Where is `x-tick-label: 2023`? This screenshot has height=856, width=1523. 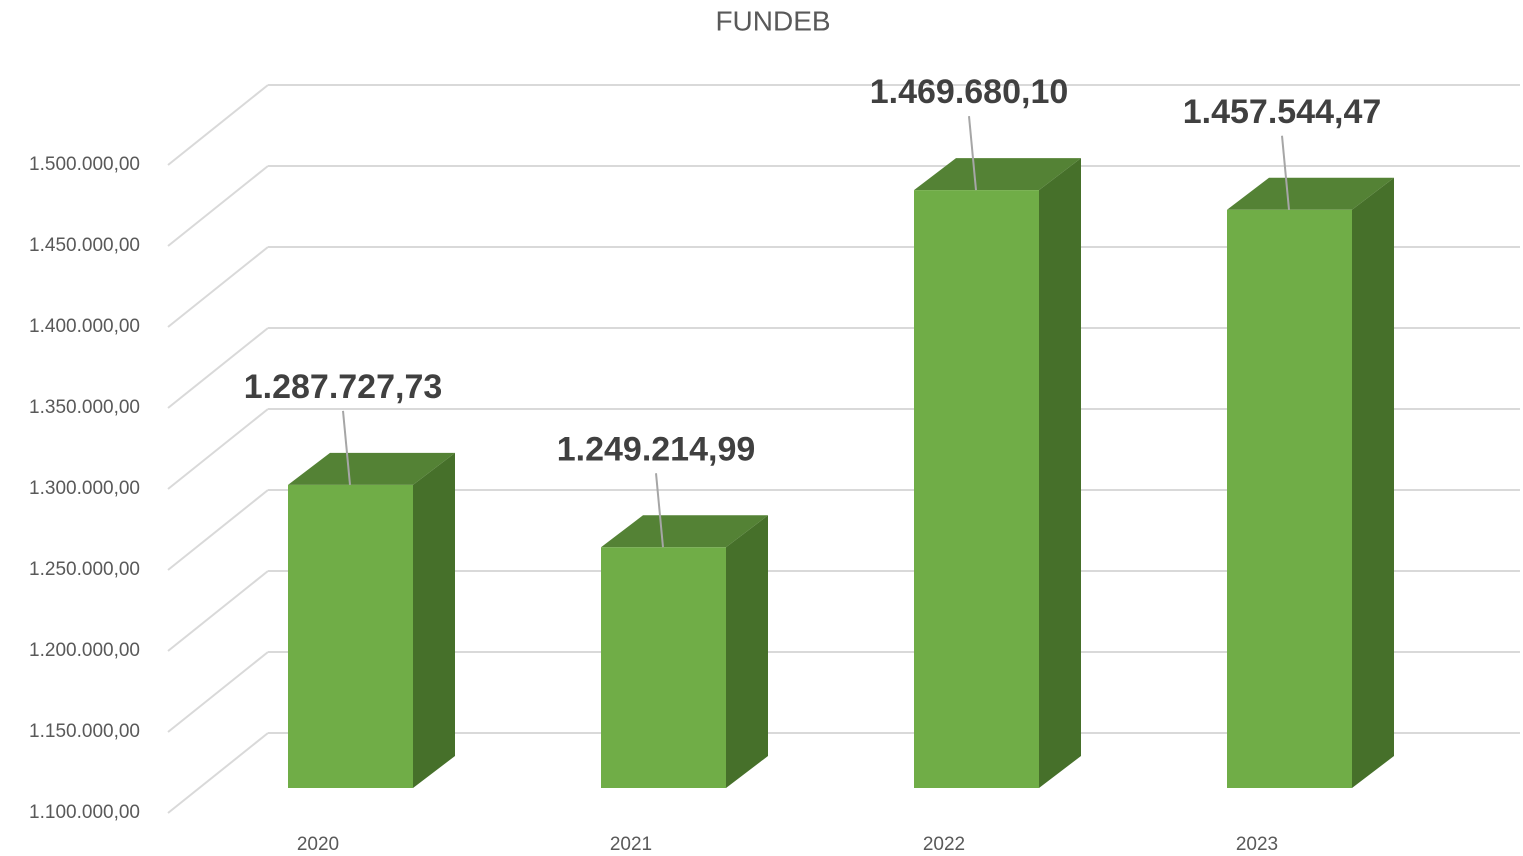
x-tick-label: 2023 is located at coordinates (1257, 844).